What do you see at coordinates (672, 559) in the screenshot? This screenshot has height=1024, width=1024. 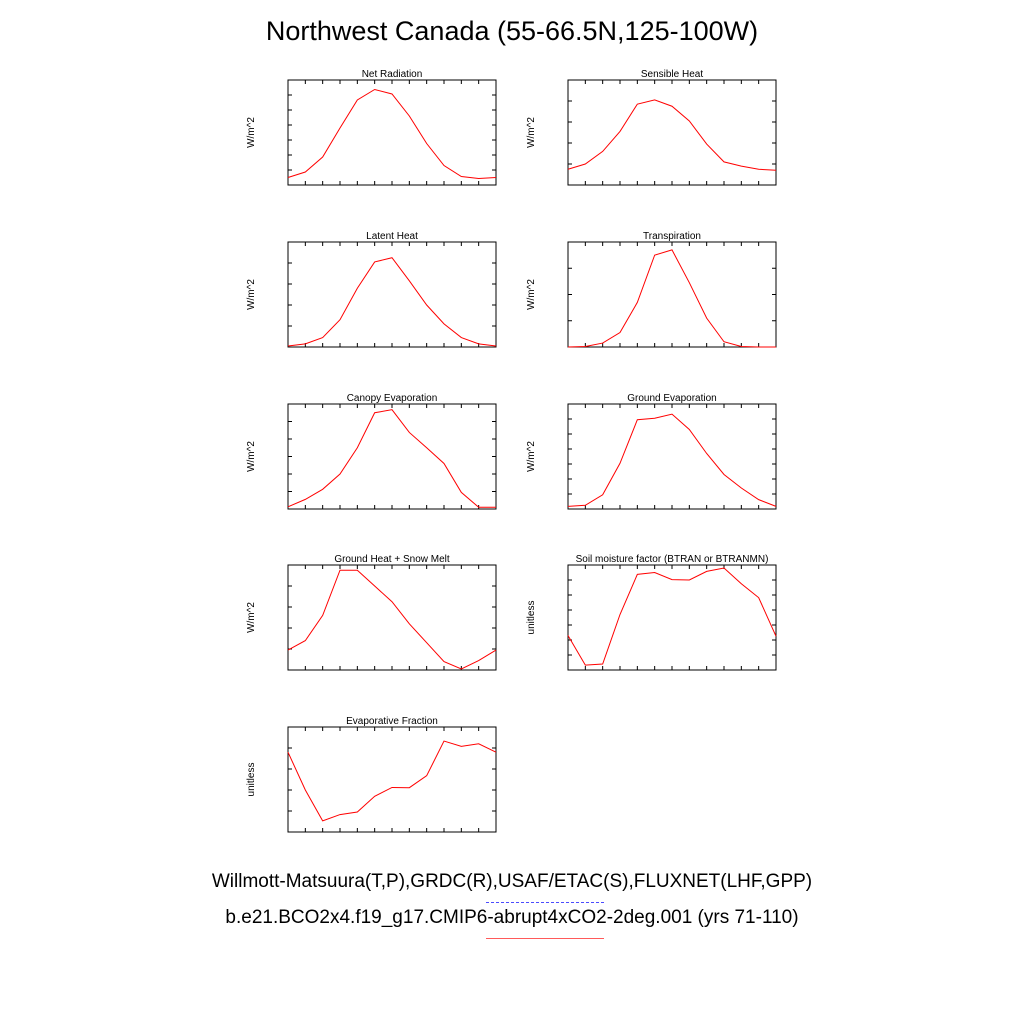 I see `chart-title: Soil moisture factor (BTRAN or BTRANMN)` at bounding box center [672, 559].